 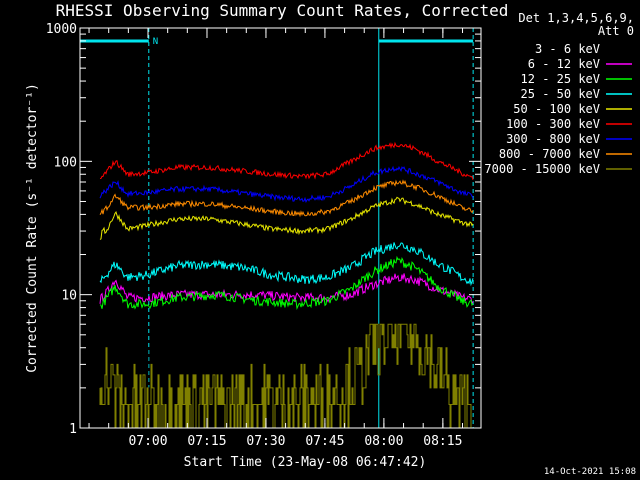 I want to click on legend-label-1: 6 - 12 keV, so click(x=564, y=64).